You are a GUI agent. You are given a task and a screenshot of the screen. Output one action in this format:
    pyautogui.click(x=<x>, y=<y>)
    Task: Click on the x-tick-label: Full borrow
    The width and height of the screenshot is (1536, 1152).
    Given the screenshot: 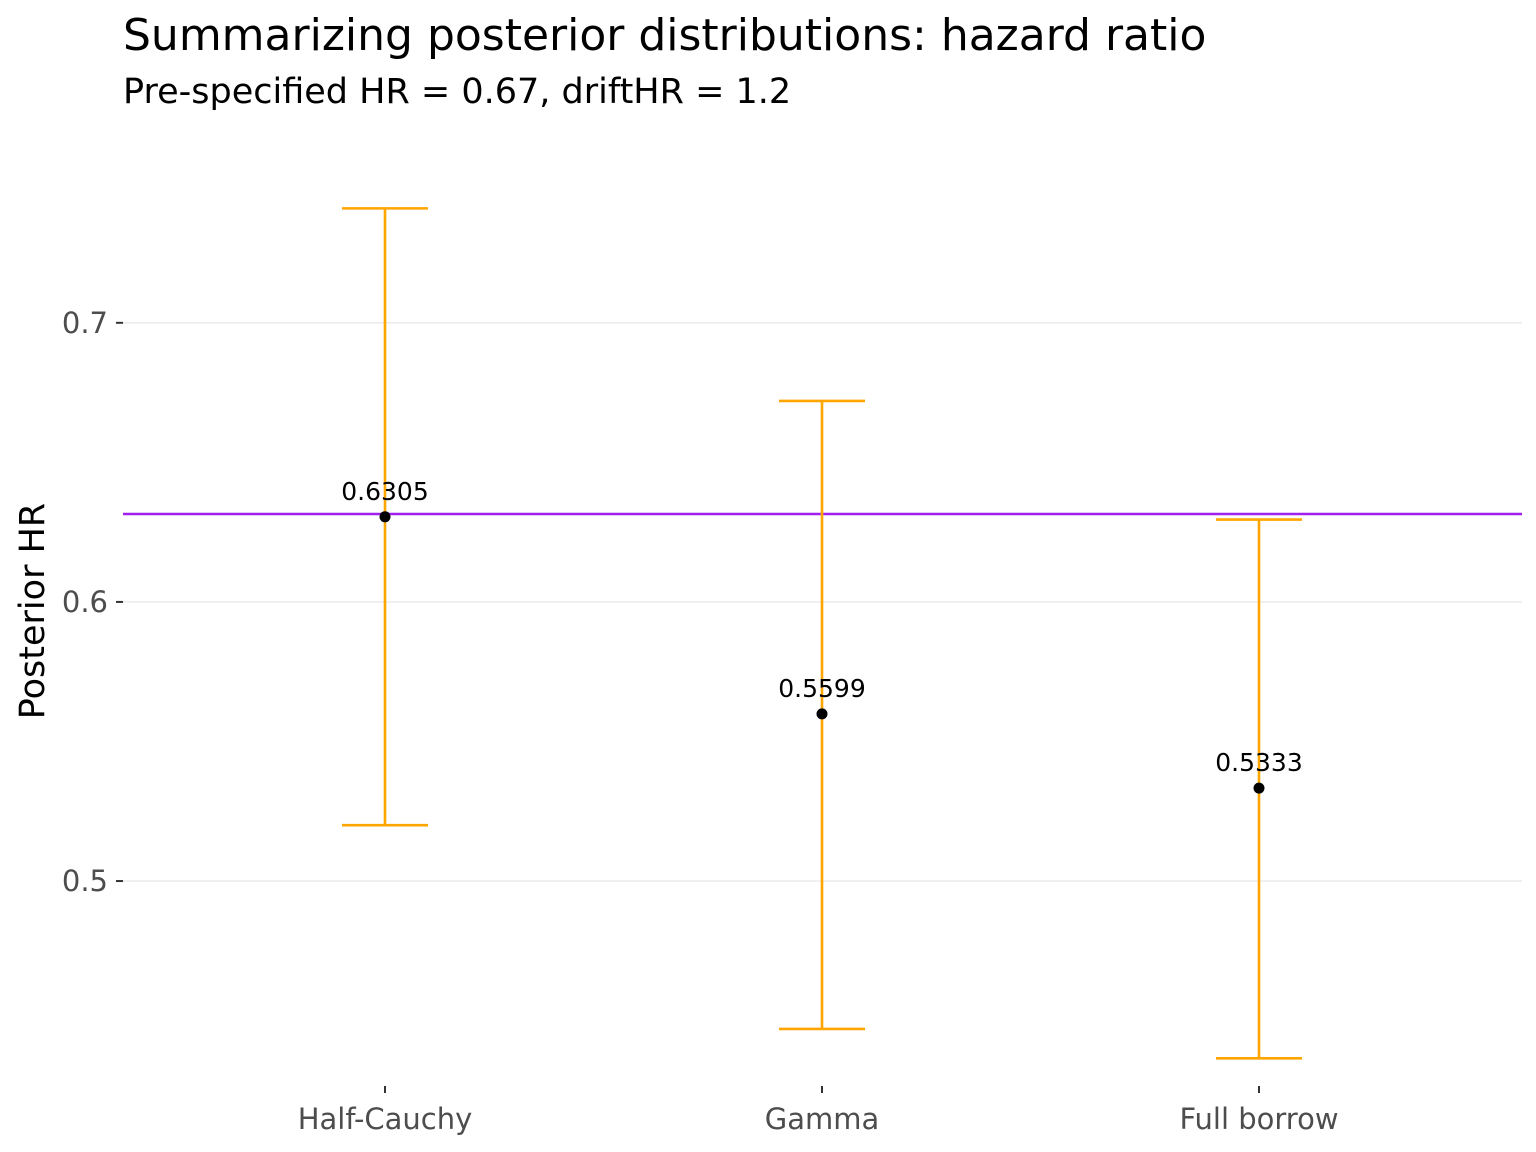 What is the action you would take?
    pyautogui.click(x=1258, y=1119)
    